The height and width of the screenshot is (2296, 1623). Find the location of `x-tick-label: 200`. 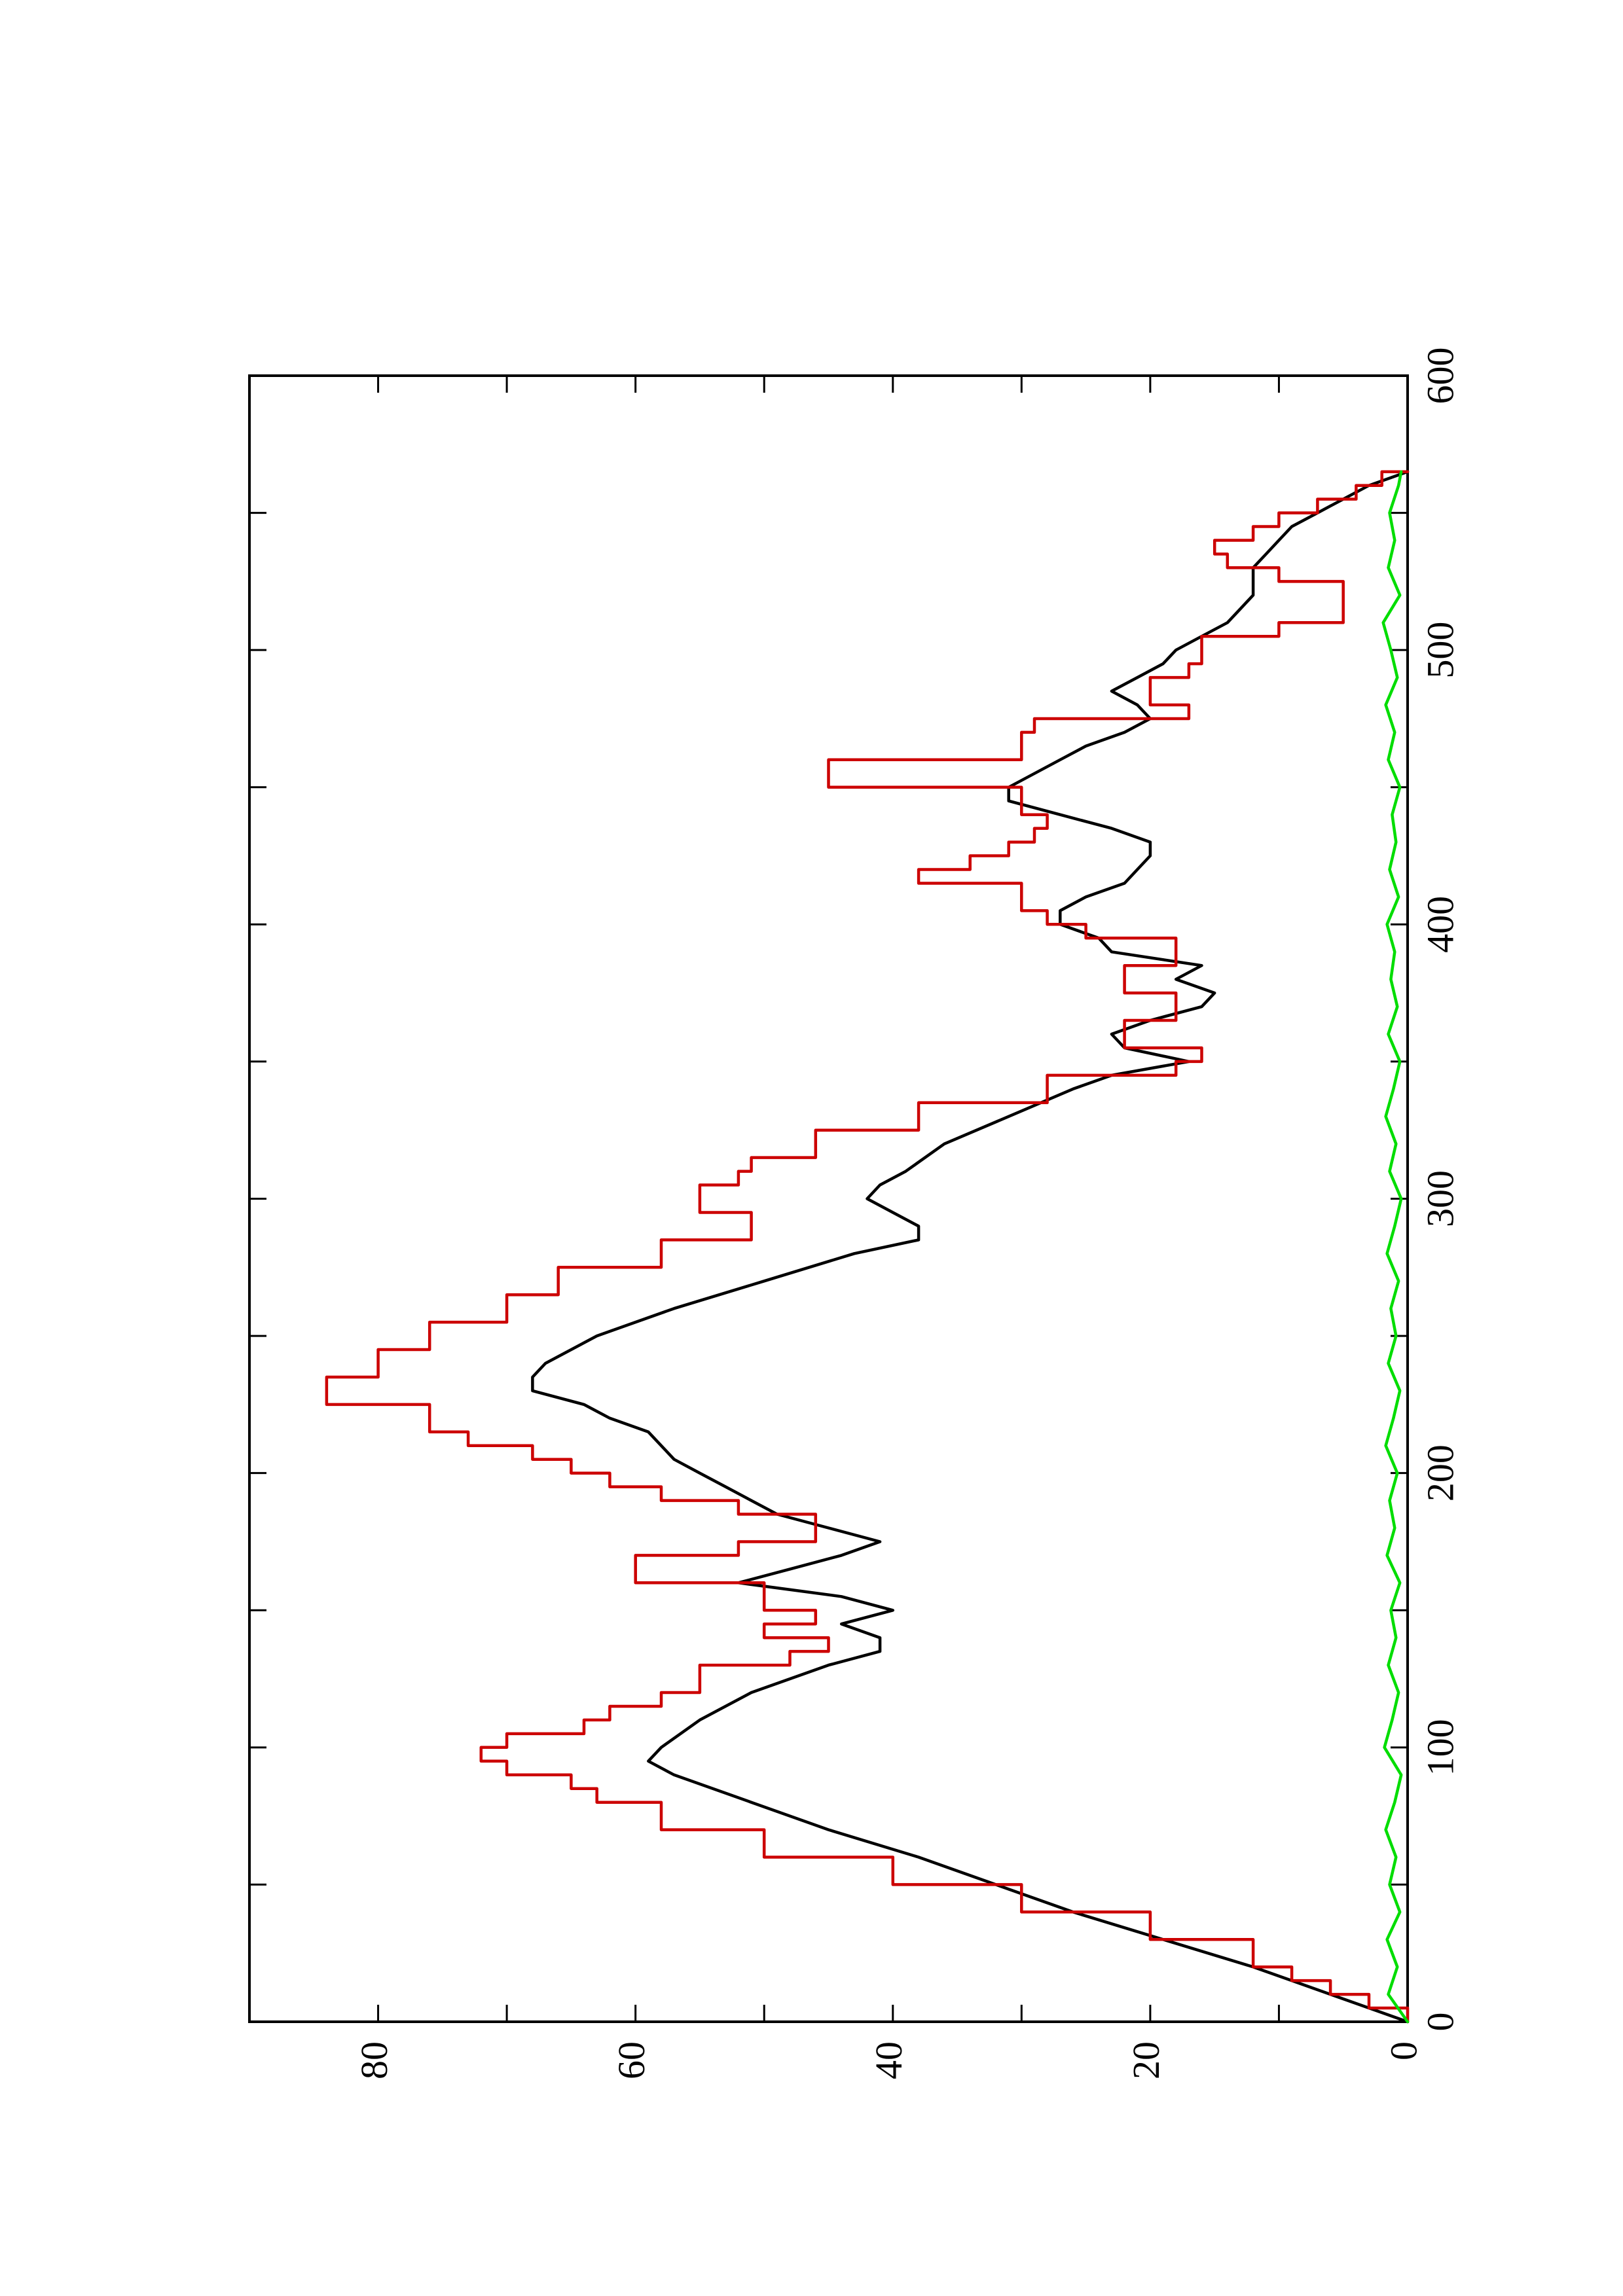

x-tick-label: 200 is located at coordinates (1440, 1472).